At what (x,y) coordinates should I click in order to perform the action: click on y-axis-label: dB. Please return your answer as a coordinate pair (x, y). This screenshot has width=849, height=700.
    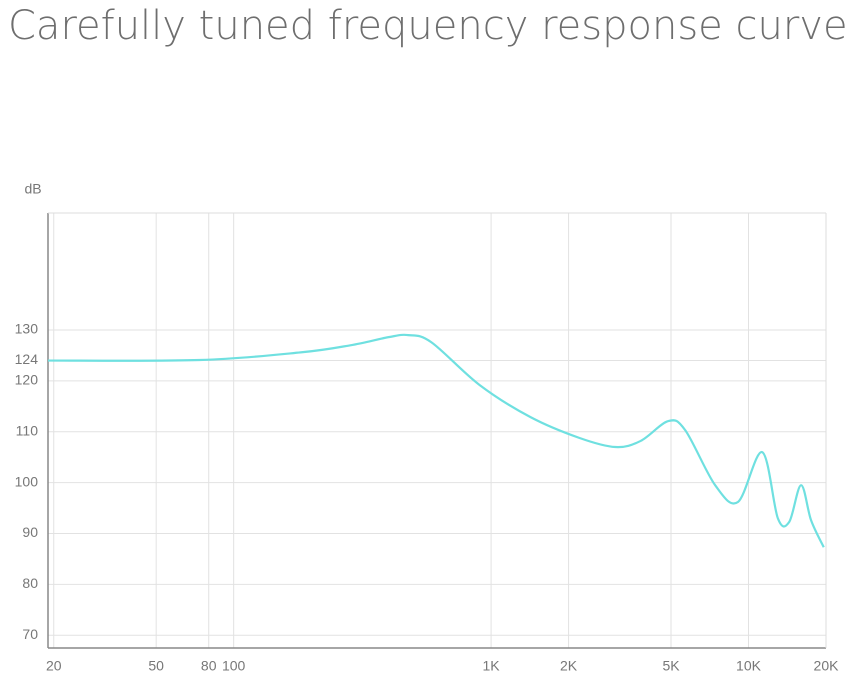
    Looking at the image, I should click on (32, 189).